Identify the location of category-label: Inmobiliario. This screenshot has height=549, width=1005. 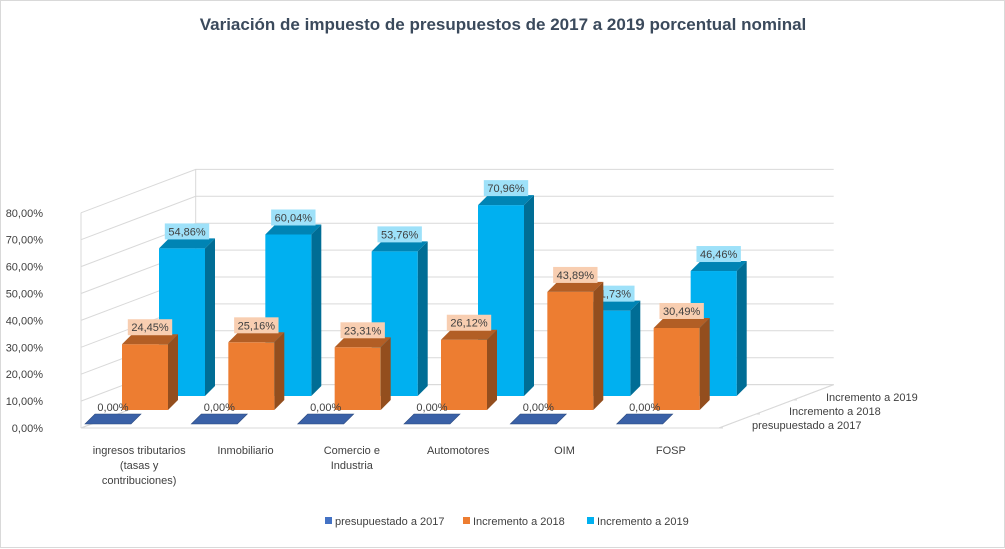
(245, 451).